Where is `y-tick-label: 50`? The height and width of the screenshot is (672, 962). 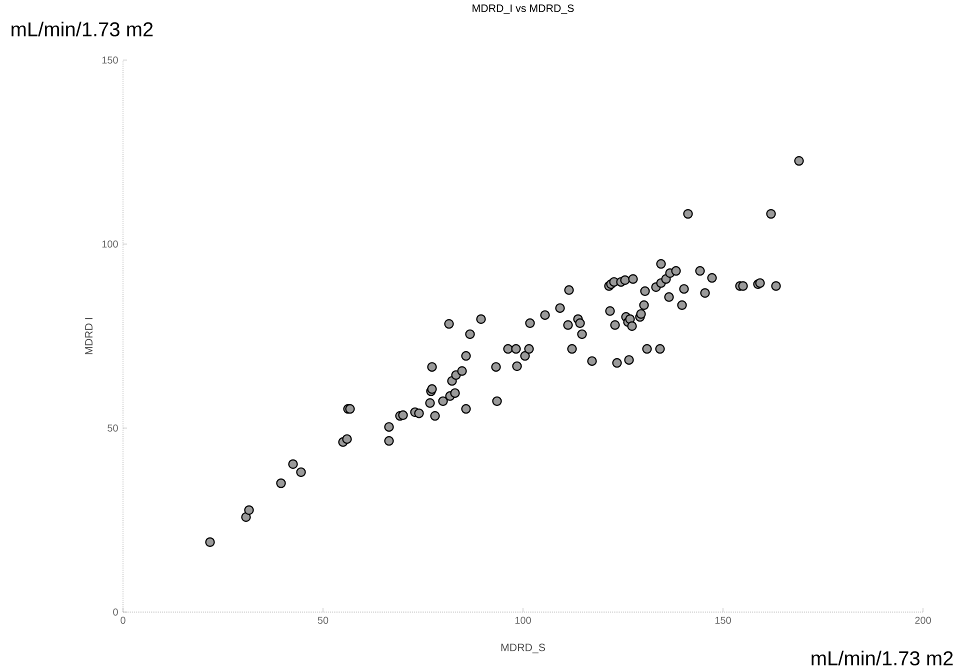
y-tick-label: 50 is located at coordinates (113, 428).